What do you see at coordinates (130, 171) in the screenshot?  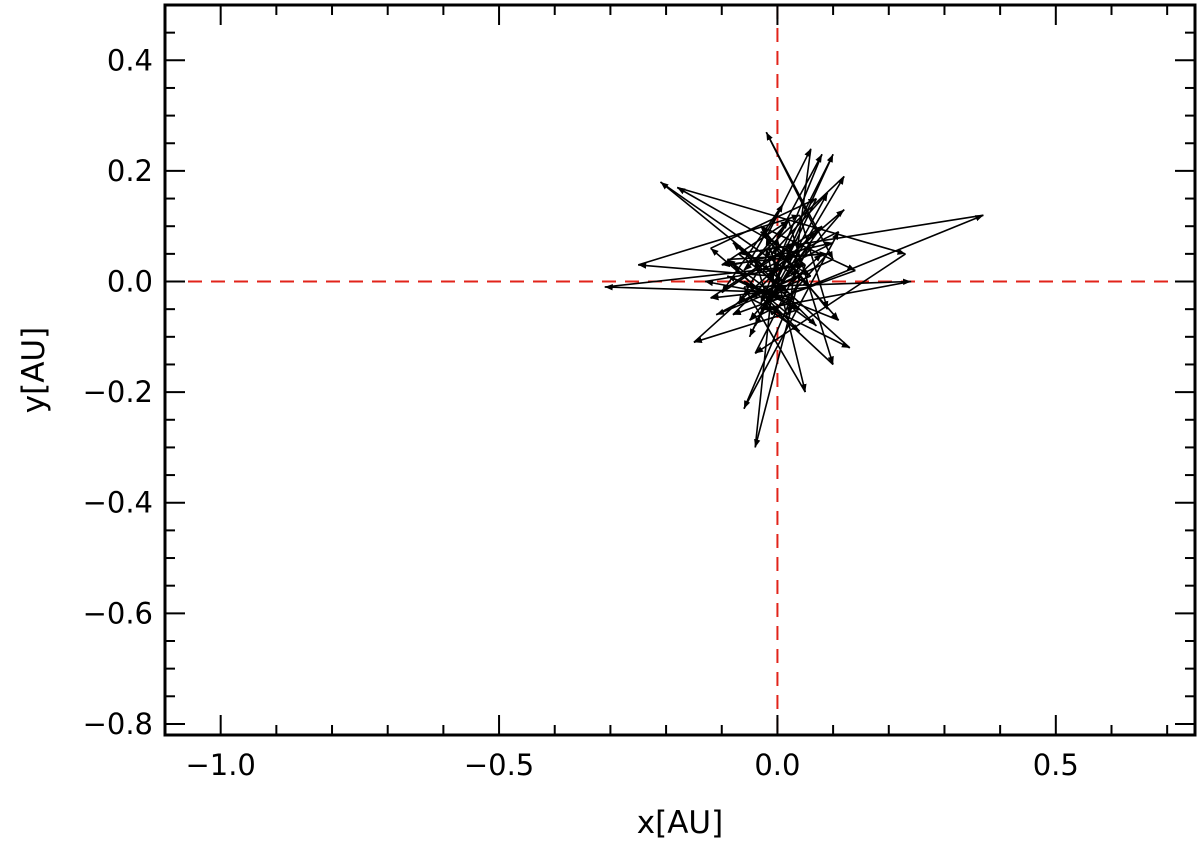 I see `y-tick-label: 0.2` at bounding box center [130, 171].